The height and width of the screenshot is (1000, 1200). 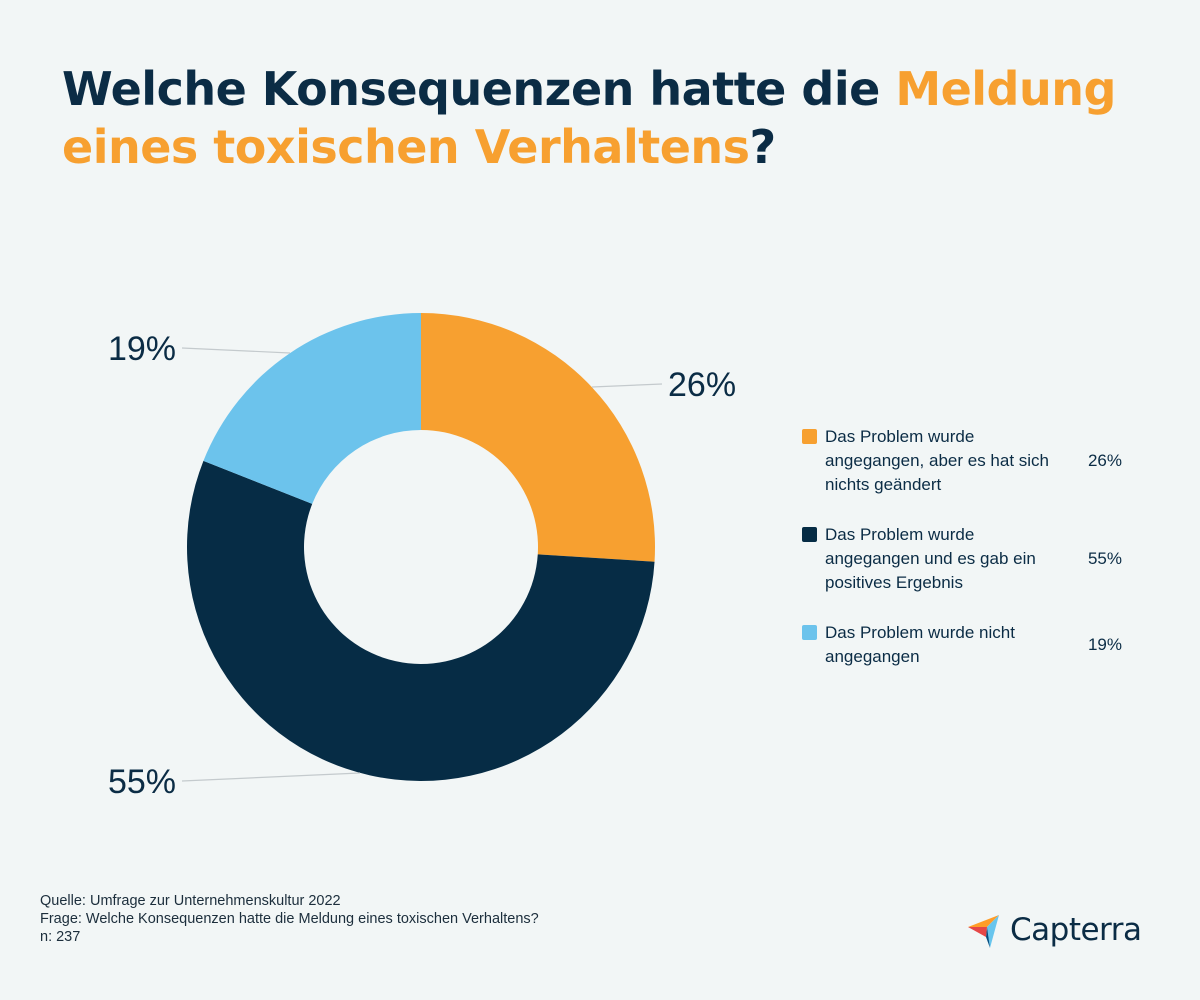 I want to click on slice-value-label-3: 19%, so click(x=142, y=349).